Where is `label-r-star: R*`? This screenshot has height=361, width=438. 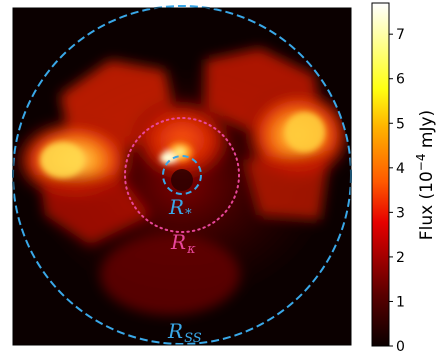
label-r-star: R* is located at coordinates (180, 208).